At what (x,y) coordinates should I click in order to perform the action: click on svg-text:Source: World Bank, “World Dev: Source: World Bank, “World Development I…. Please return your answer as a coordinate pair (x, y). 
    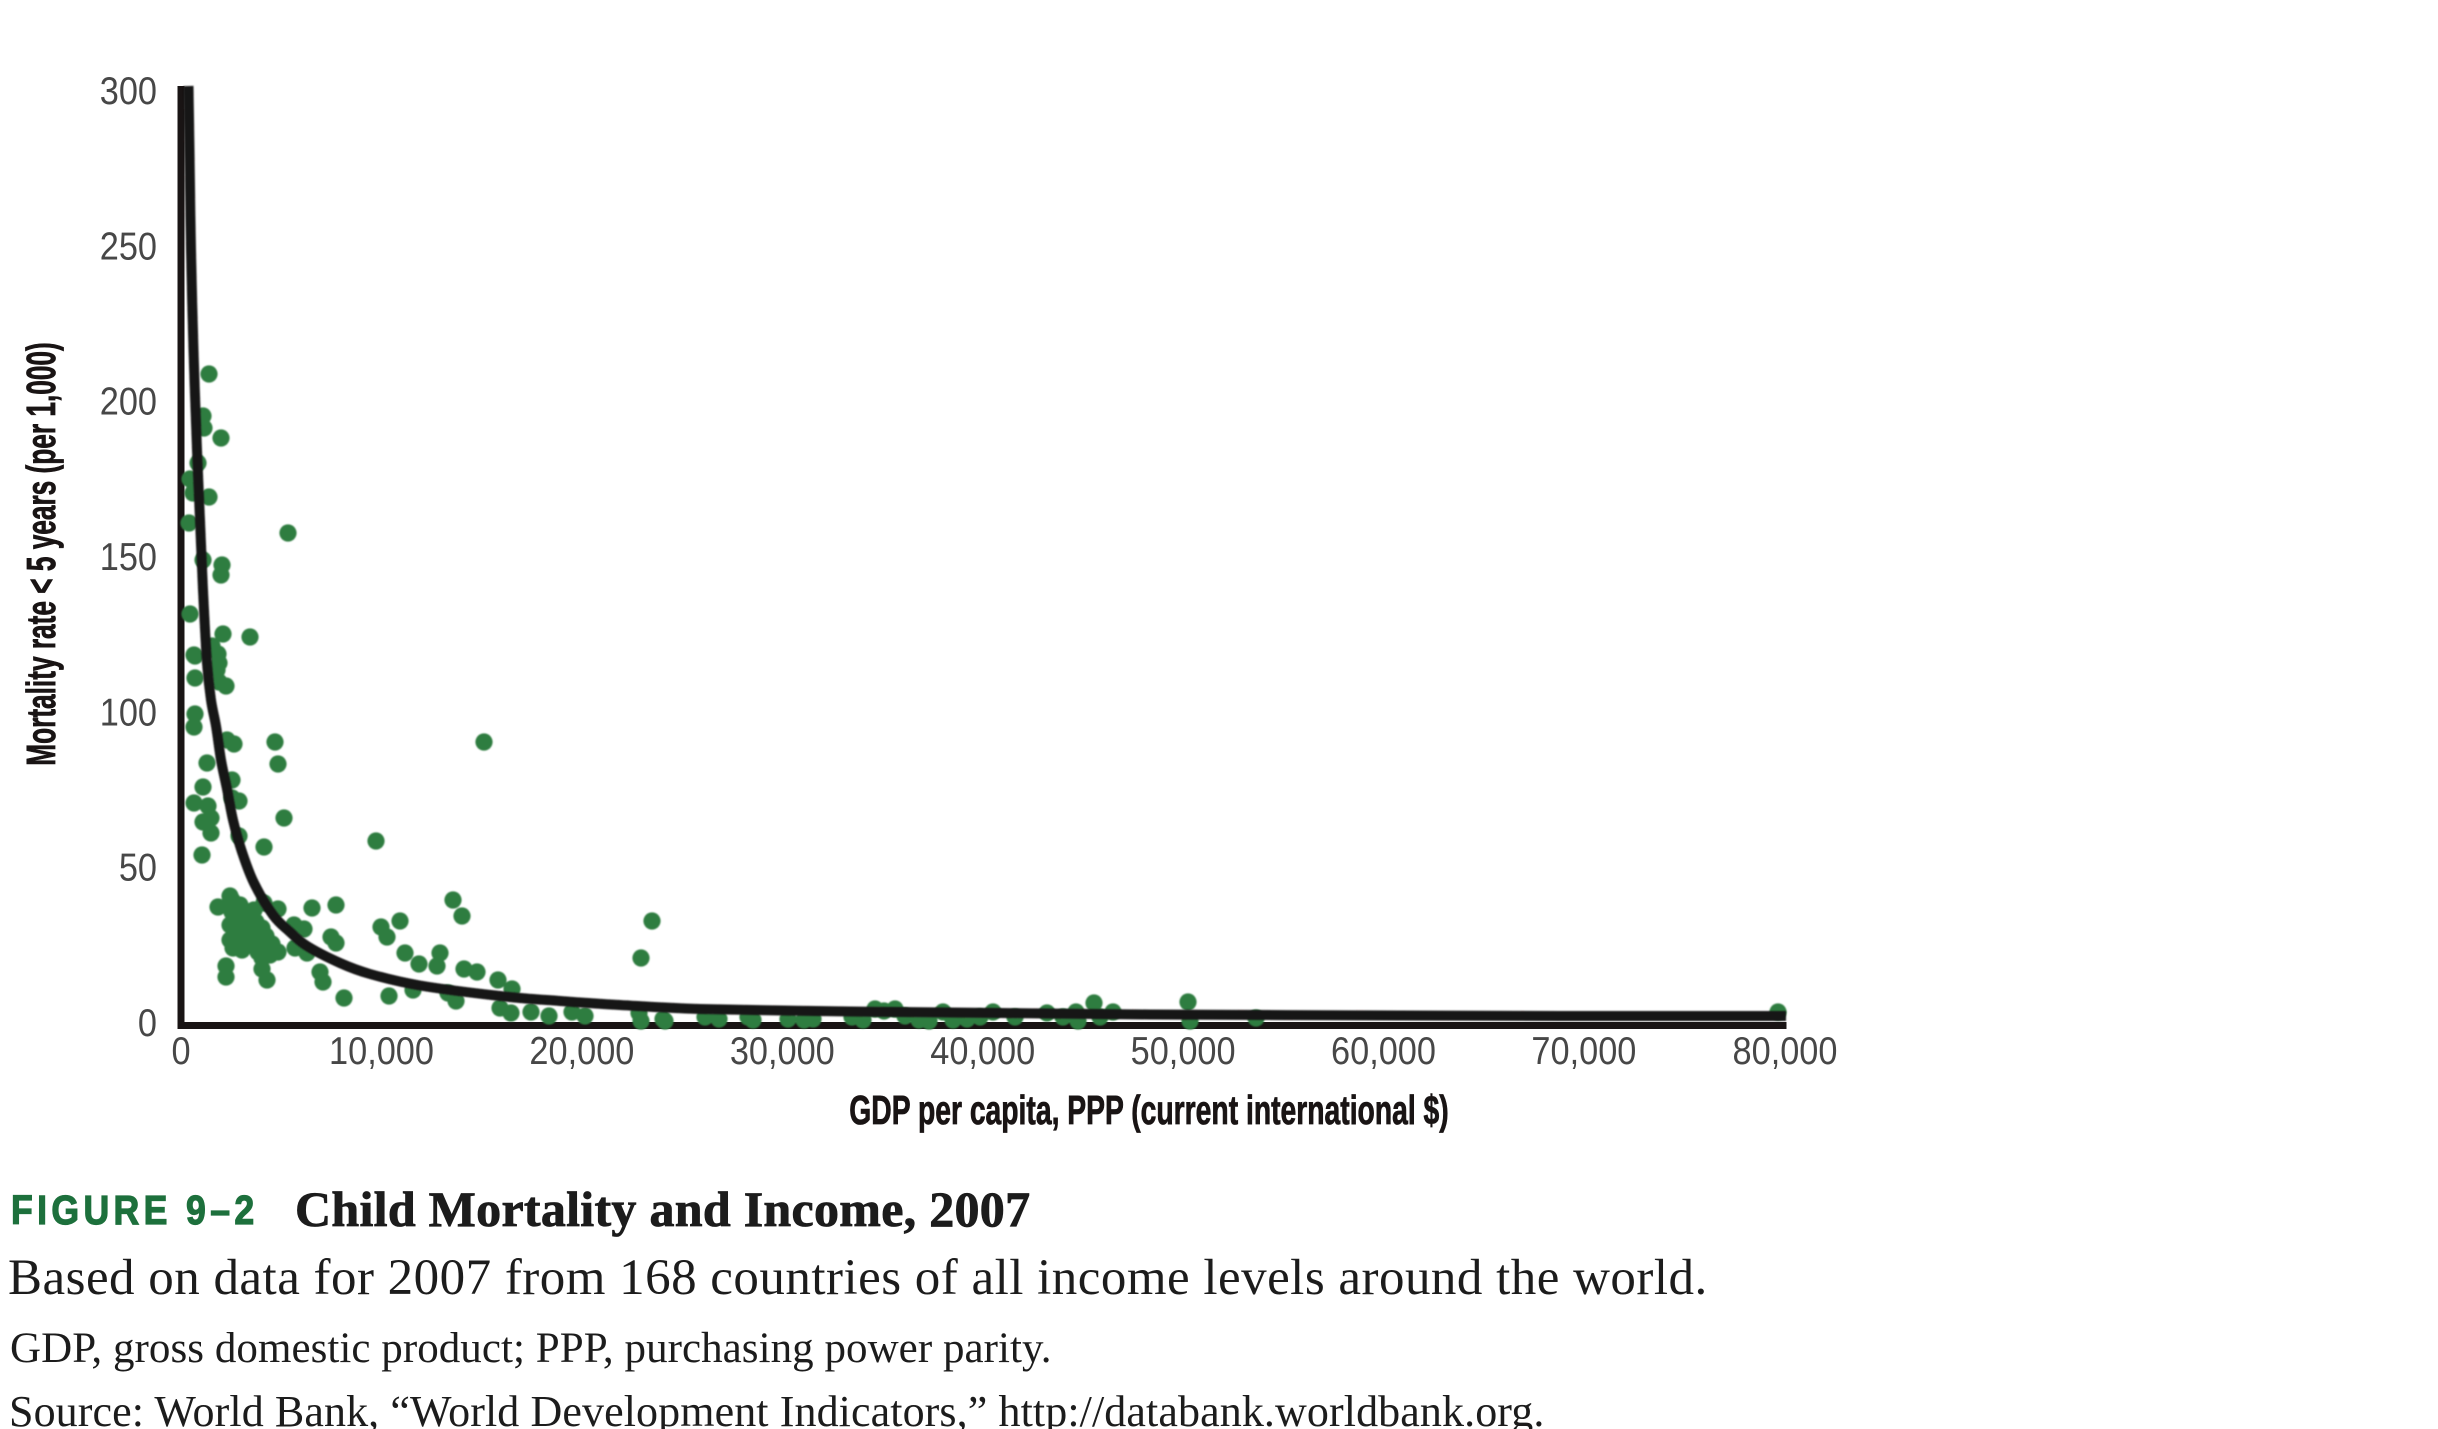
    Looking at the image, I should click on (776, 1408).